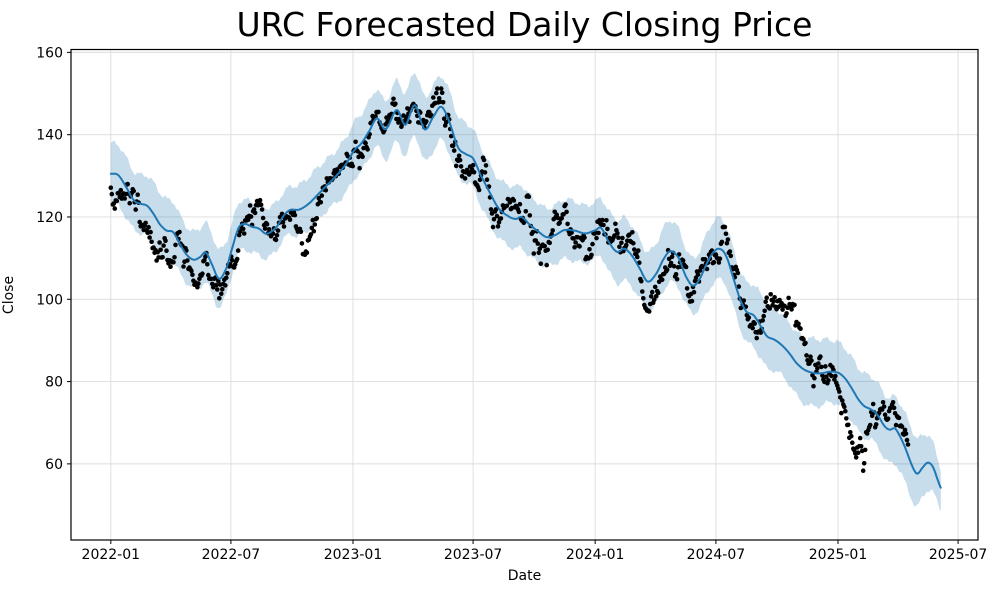 This screenshot has height=600, width=1000. What do you see at coordinates (9, 295) in the screenshot?
I see `y-axis-label: Close` at bounding box center [9, 295].